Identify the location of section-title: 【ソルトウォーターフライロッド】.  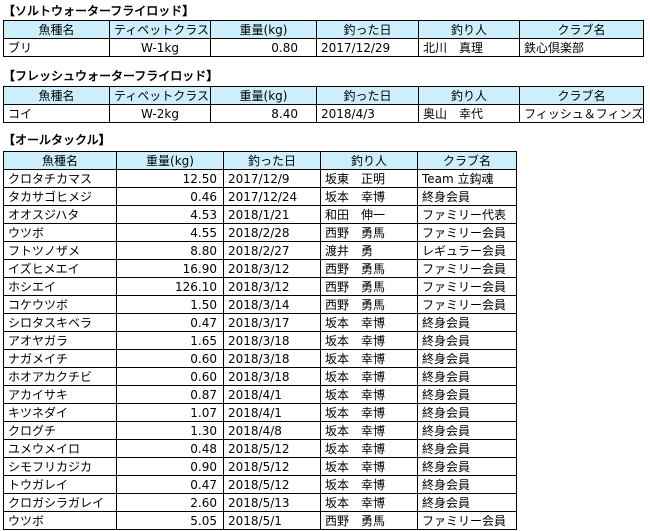
(99, 11).